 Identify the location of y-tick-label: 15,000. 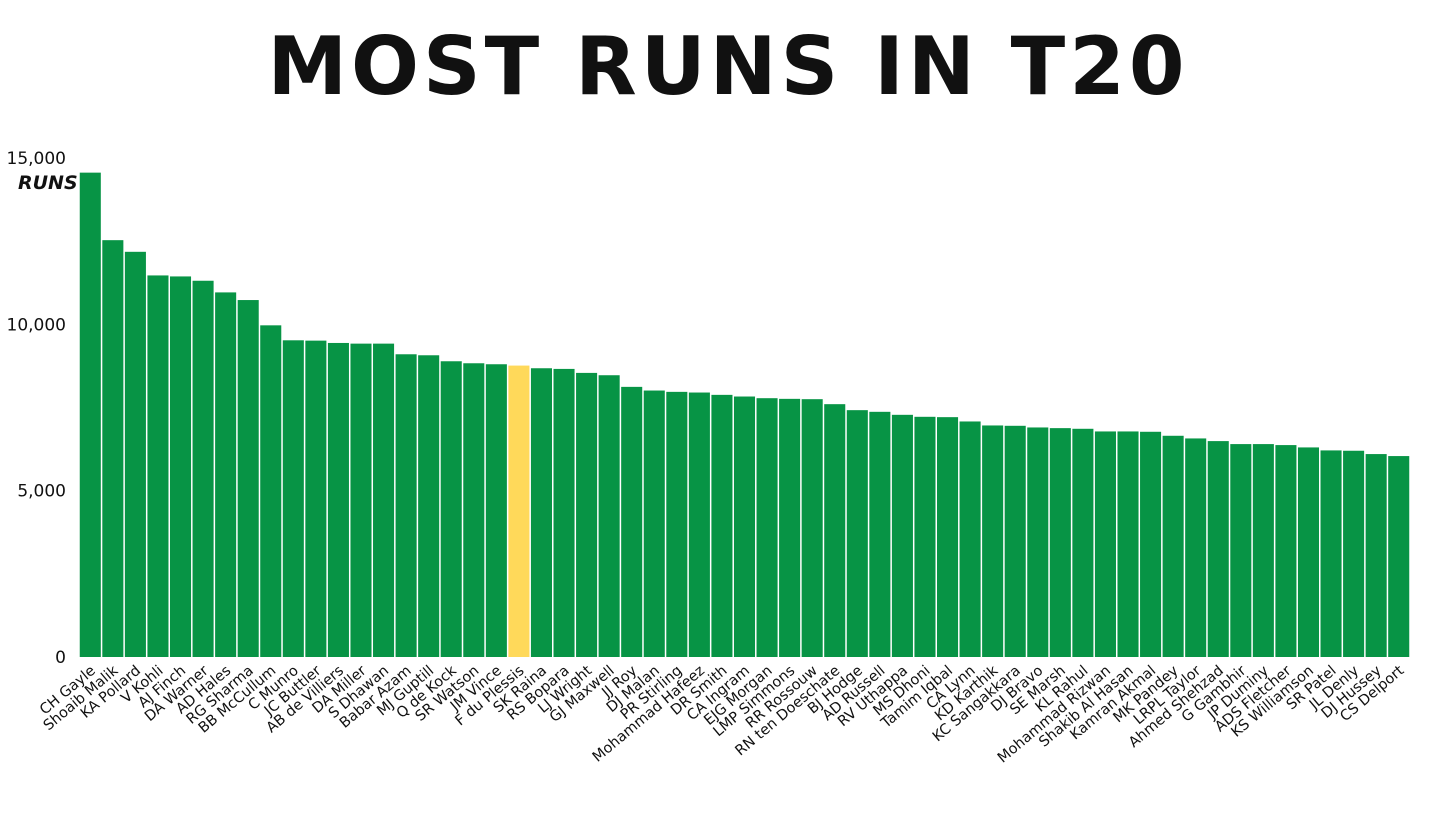
(36, 159).